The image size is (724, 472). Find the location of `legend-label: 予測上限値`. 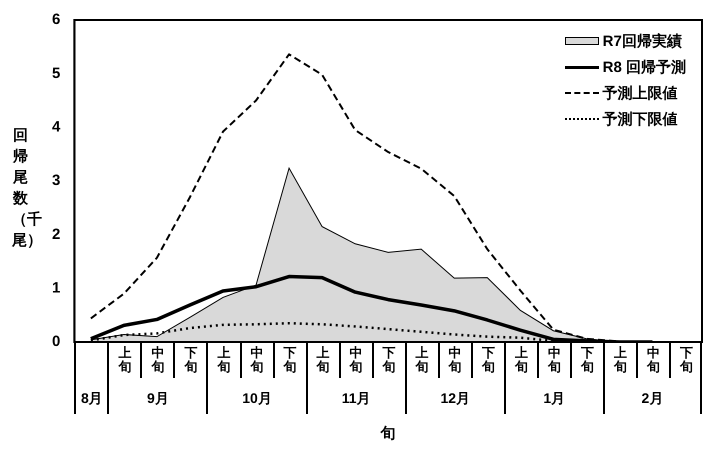

legend-label: 予測上限値 is located at coordinates (640, 93).